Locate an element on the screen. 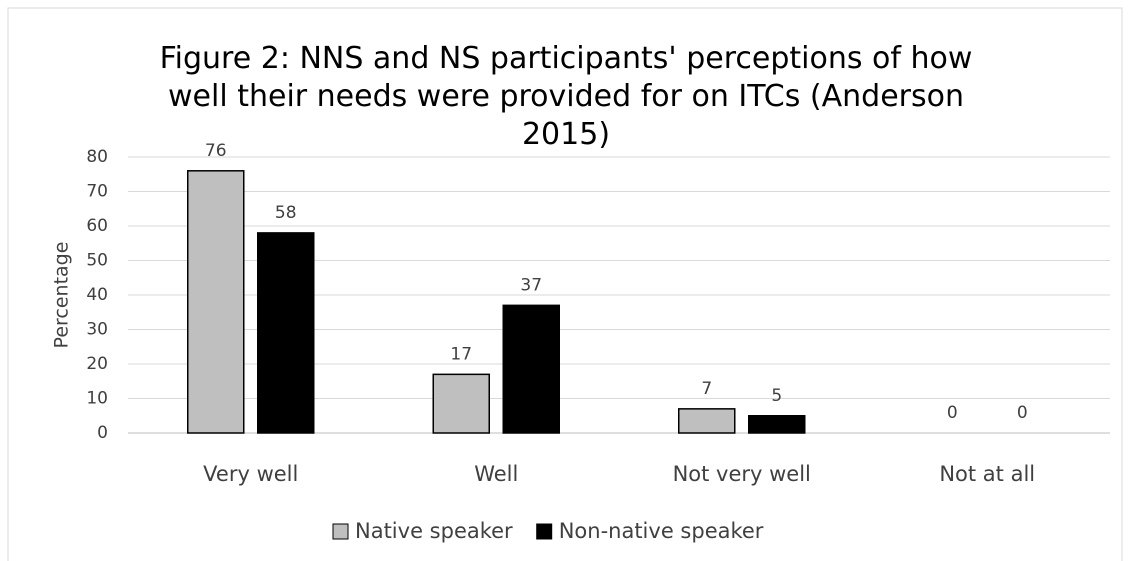 This screenshot has height=561, width=1131. y-tick-label: 60 is located at coordinates (97, 226).